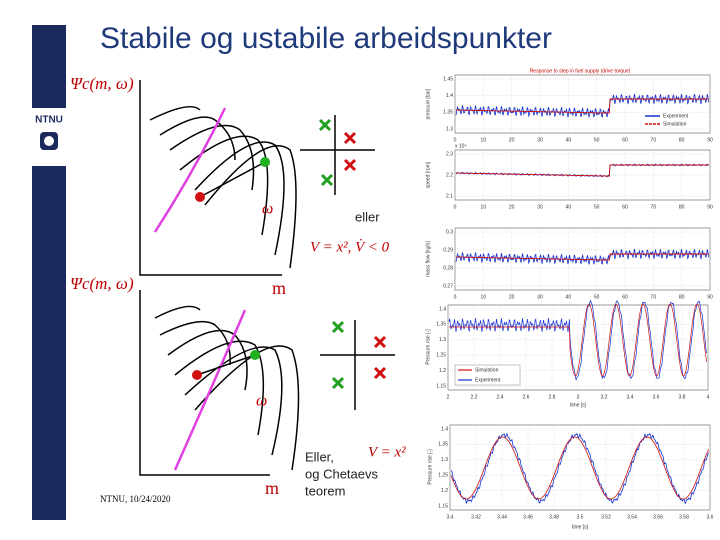 Image resolution: width=720 pixels, height=540 pixels. What do you see at coordinates (578, 397) in the screenshot?
I see `x-tick-label: 3` at bounding box center [578, 397].